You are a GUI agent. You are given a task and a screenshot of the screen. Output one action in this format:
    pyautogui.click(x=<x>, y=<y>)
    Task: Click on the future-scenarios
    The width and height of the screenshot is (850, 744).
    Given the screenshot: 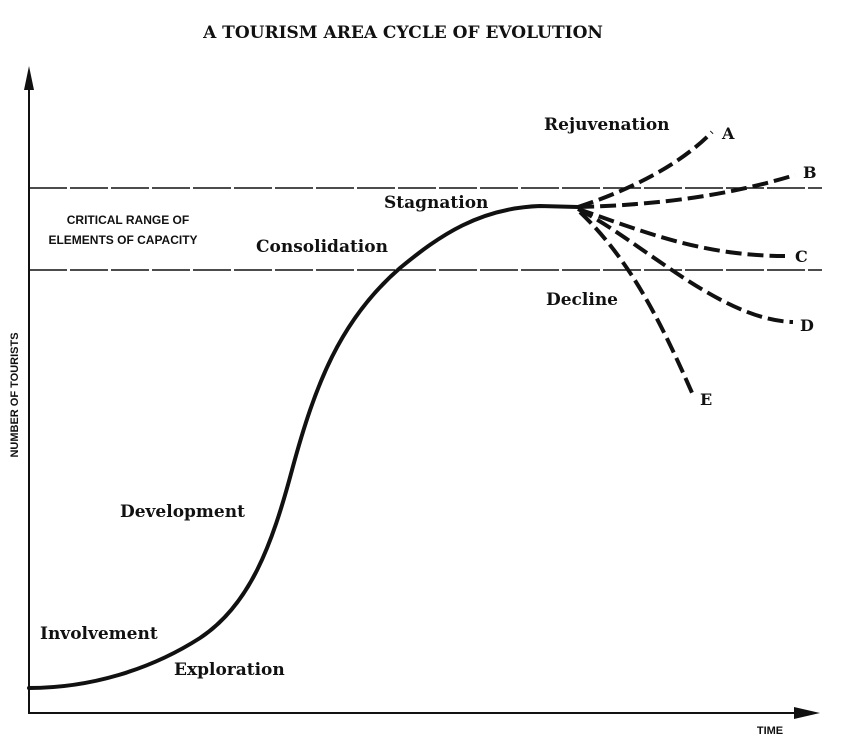 What is the action you would take?
    pyautogui.click(x=686, y=263)
    